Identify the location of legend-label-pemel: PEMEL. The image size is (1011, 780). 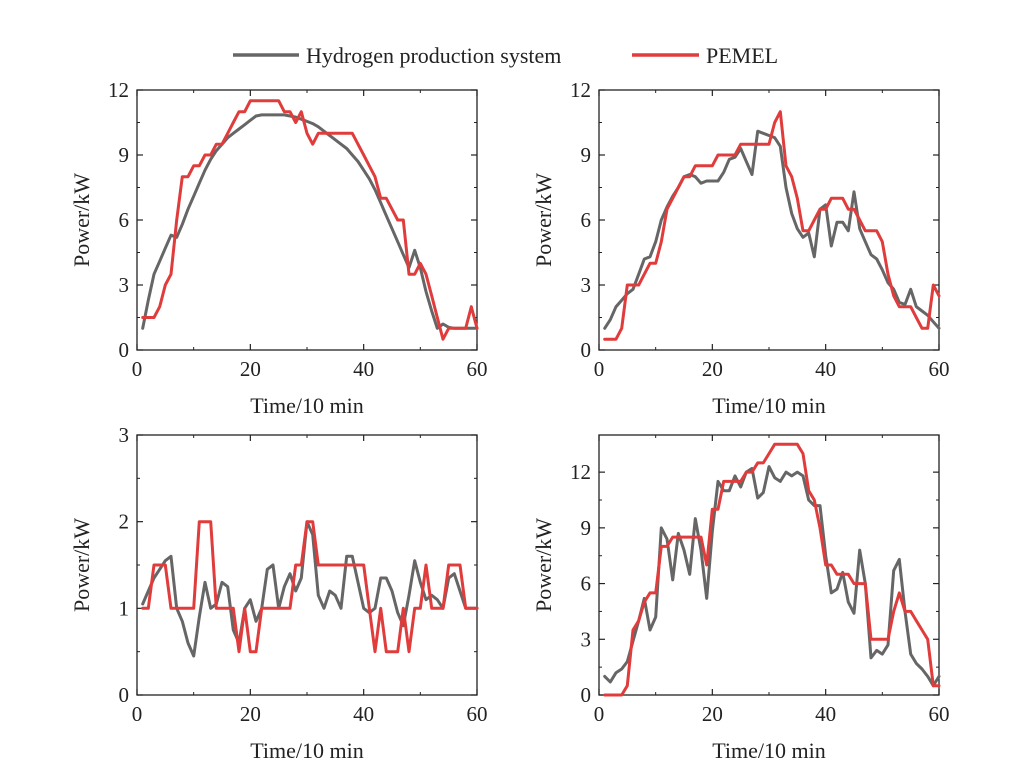
(742, 55).